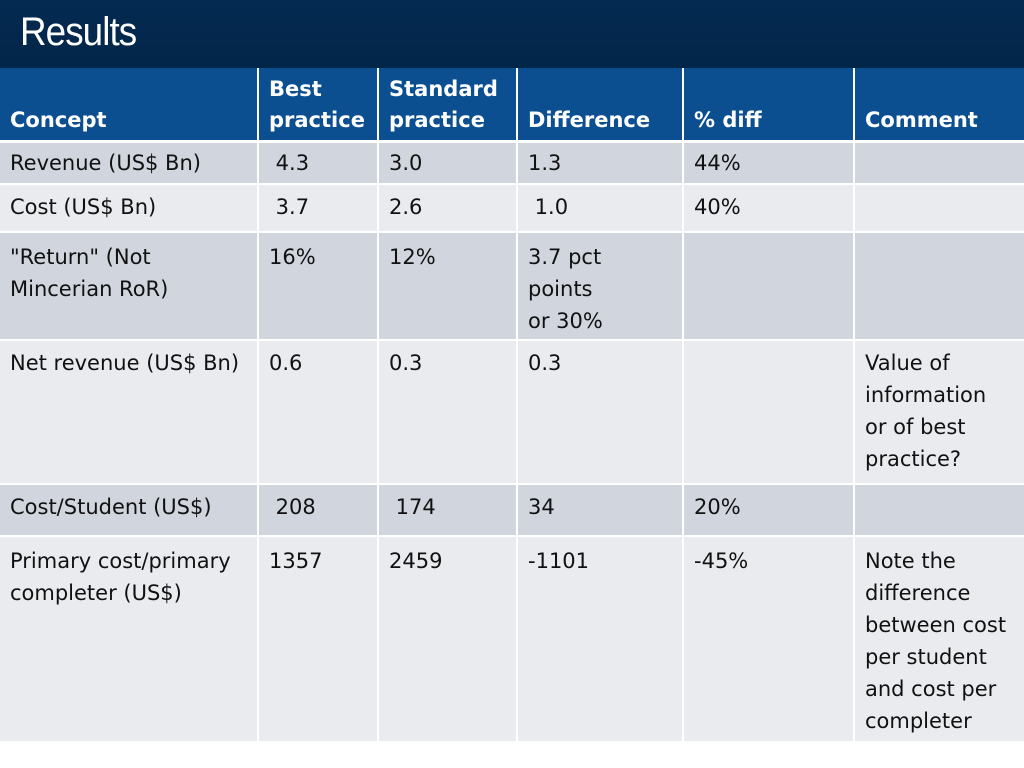 The width and height of the screenshot is (1024, 768). I want to click on cell-standard-practice: 12%, so click(448, 286).